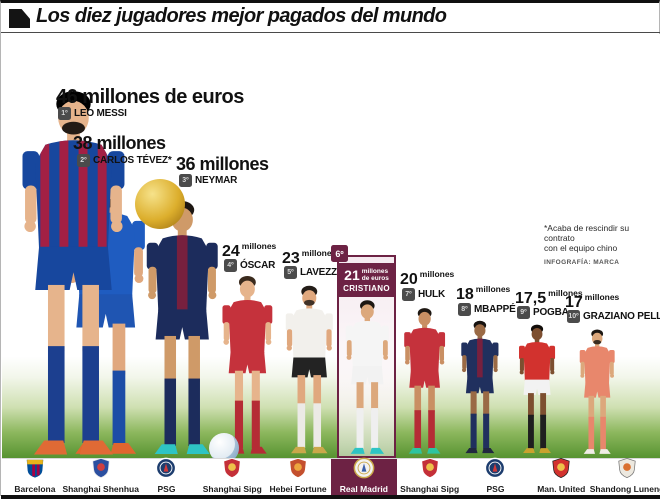 The width and height of the screenshot is (660, 499). Describe the element at coordinates (367, 377) in the screenshot. I see `player-figure-cristiano` at that location.